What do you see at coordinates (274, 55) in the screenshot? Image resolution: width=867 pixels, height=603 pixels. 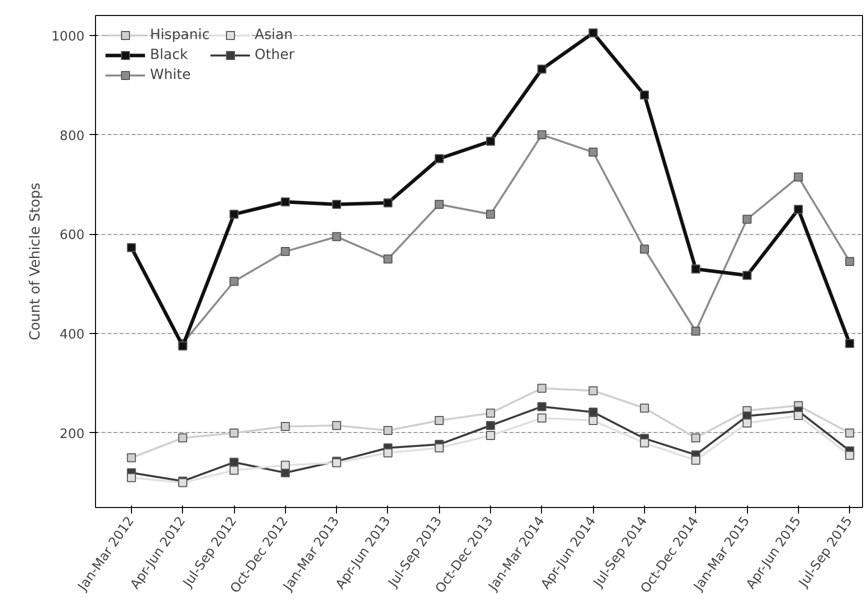 I see `legend-label: Other` at bounding box center [274, 55].